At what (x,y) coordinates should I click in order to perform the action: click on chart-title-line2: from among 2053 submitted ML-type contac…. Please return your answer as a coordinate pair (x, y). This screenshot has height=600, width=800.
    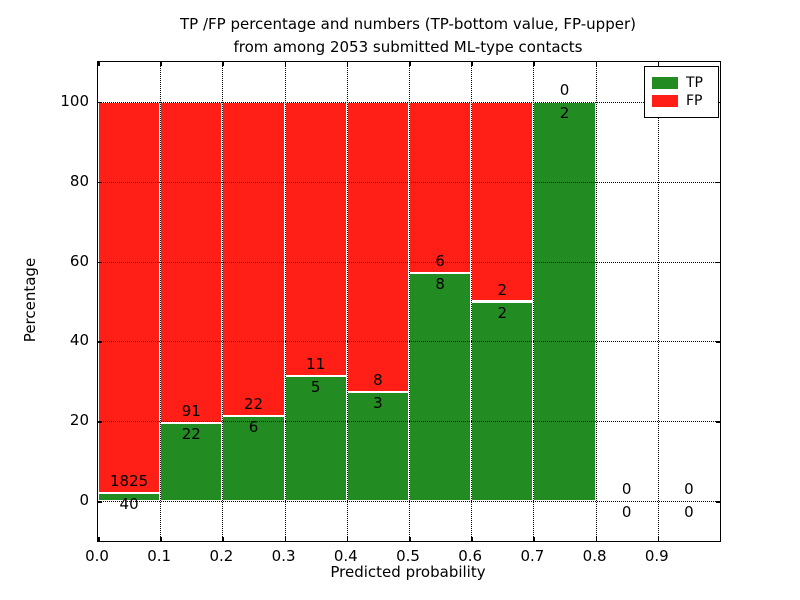
    Looking at the image, I should click on (408, 47).